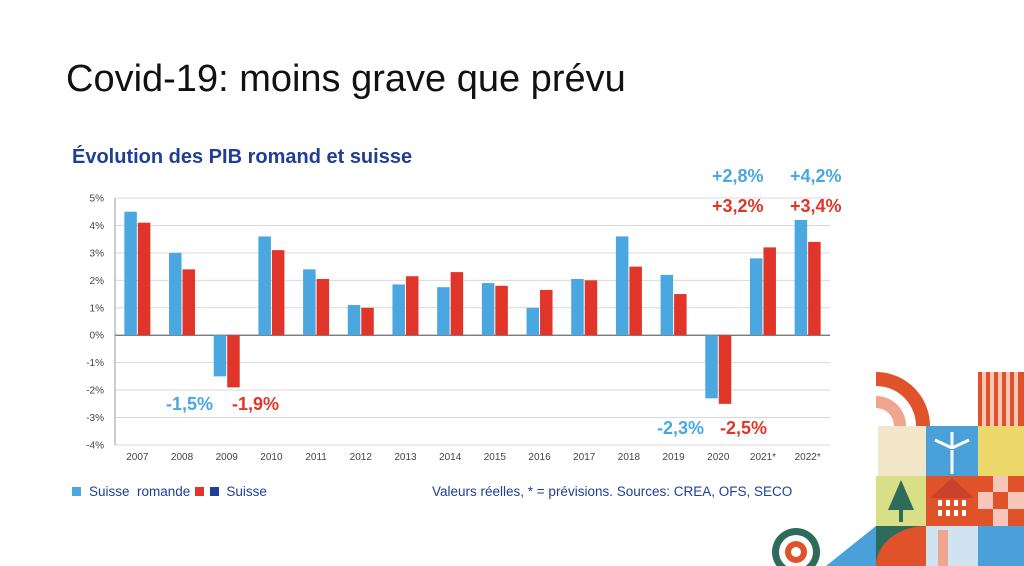 This screenshot has height=566, width=1024. I want to click on legend-swatch-suisse-navy, so click(215, 491).